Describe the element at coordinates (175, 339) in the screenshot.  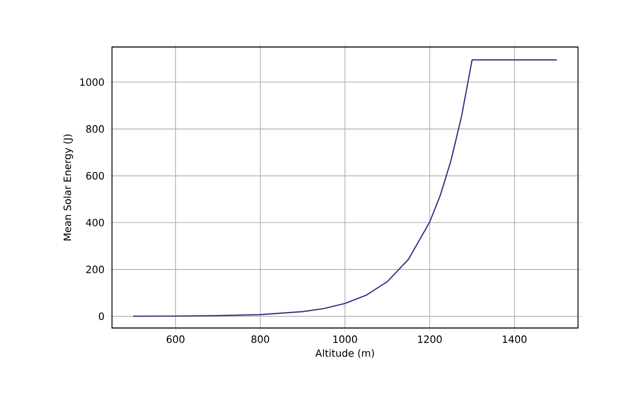
I see `x-tick-label: 600` at that location.